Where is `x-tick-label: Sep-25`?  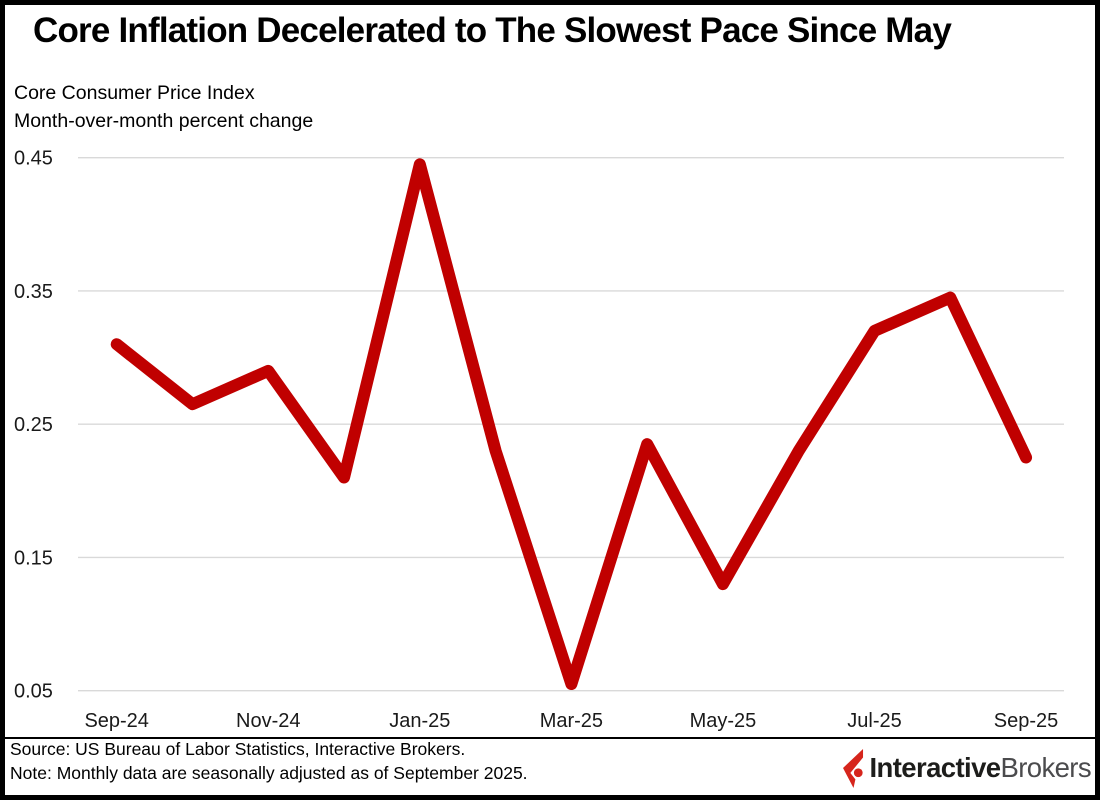
x-tick-label: Sep-25 is located at coordinates (1026, 721).